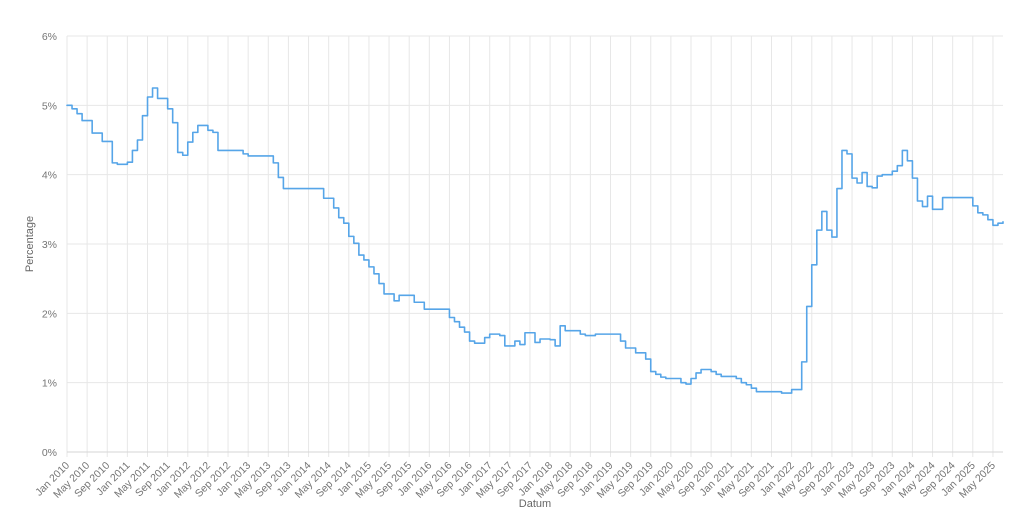 This screenshot has width=1024, height=530. Describe the element at coordinates (49, 245) in the screenshot. I see `y-tick-label: 3%` at that location.